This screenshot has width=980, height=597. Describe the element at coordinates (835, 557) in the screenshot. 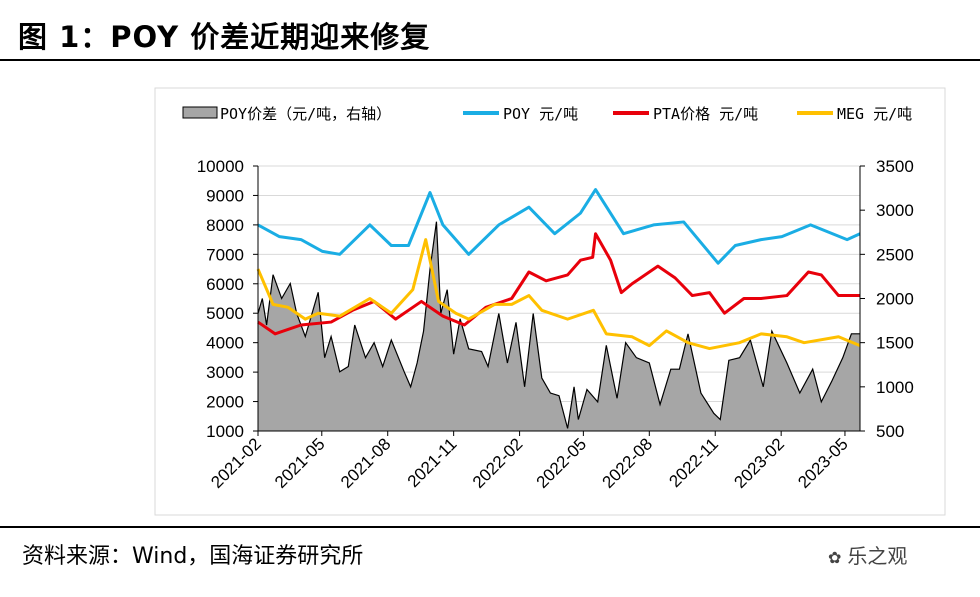

I see `wechat-icon: ✿` at that location.